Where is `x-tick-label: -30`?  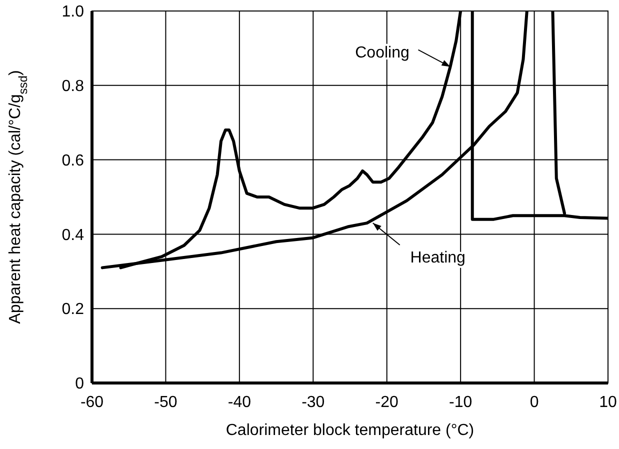
x-tick-label: -30 is located at coordinates (313, 402).